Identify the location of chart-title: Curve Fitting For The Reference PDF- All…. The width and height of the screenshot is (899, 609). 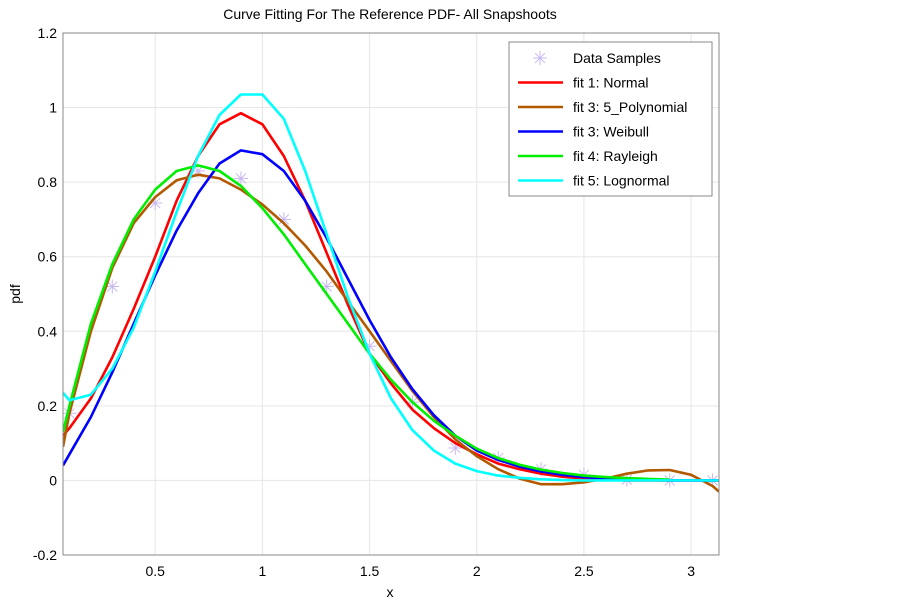
(390, 14).